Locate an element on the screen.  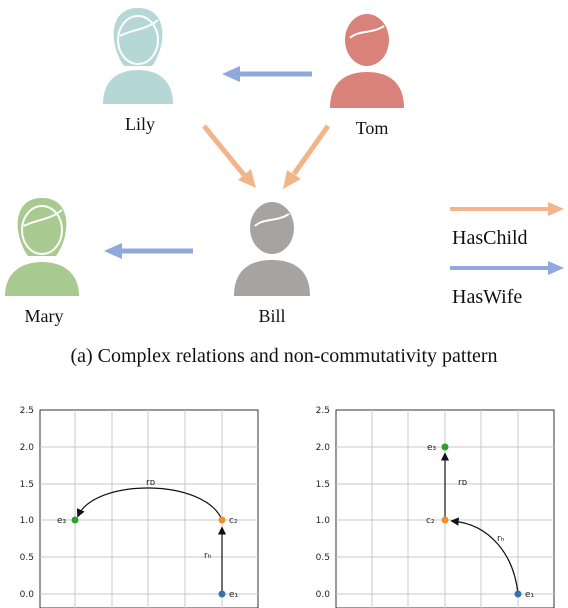
plot-left: 2.5 2.0 1.5 1.0 0.5 0.0 e₁ c₂ e₃ rₕ rᴅ is located at coordinates (139, 507).